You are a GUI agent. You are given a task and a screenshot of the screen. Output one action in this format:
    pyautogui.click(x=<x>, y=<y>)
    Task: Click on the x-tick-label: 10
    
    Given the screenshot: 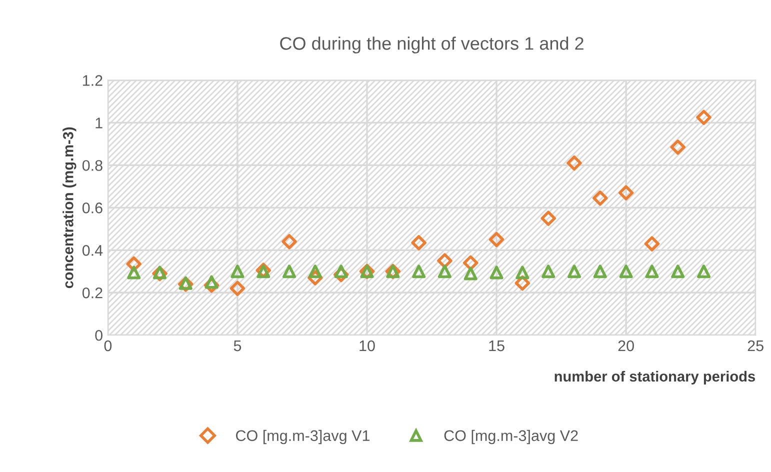 What is the action you would take?
    pyautogui.click(x=367, y=346)
    